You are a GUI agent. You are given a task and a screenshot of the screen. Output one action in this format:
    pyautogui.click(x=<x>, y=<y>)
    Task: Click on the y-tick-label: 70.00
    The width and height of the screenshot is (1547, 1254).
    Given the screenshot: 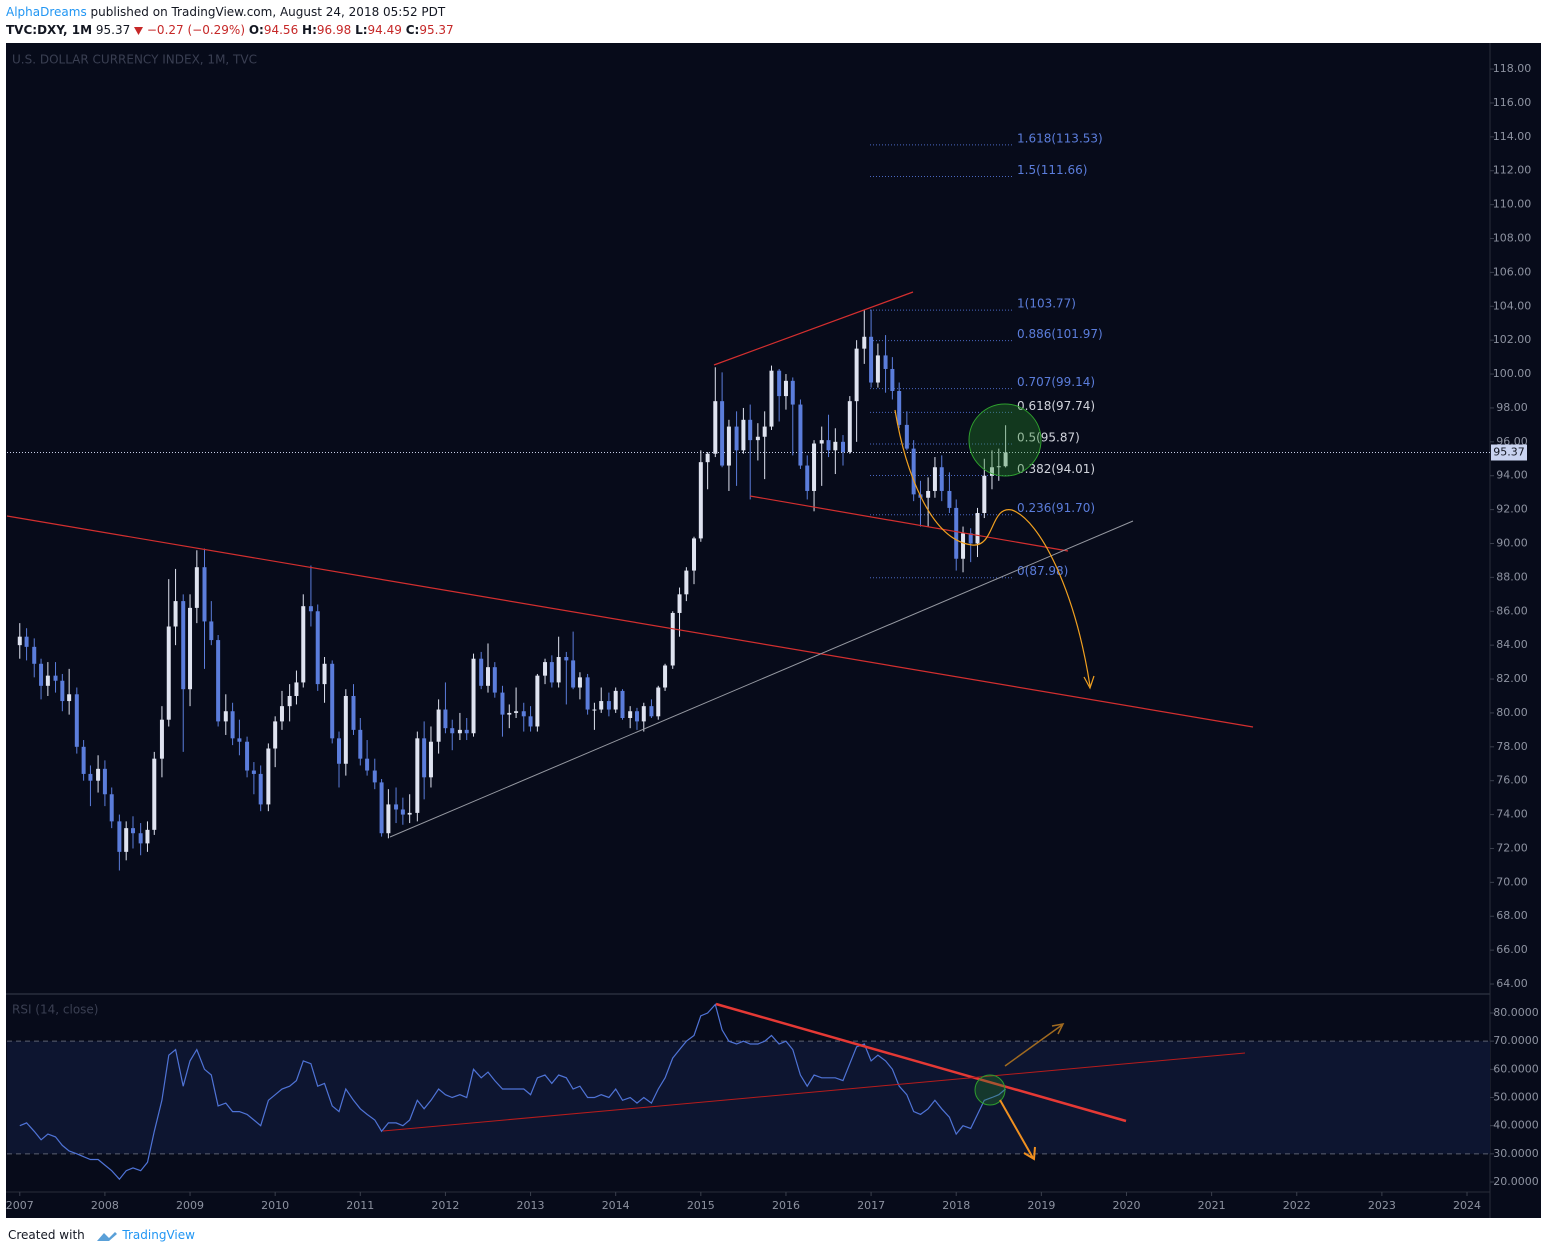 What is the action you would take?
    pyautogui.click(x=1512, y=881)
    